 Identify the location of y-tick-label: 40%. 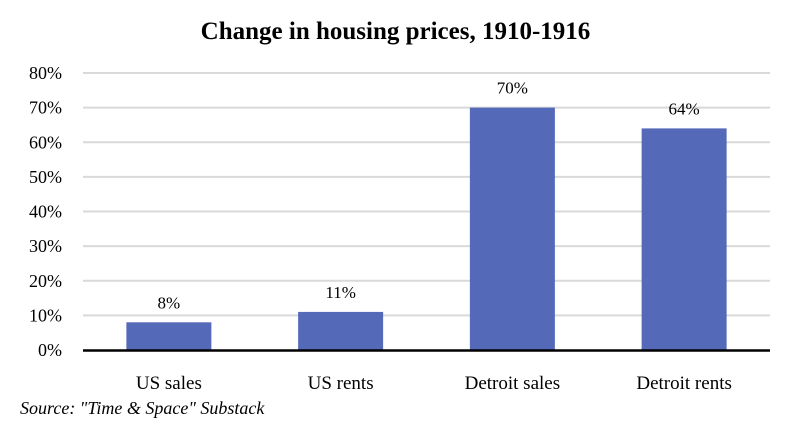
(45, 212).